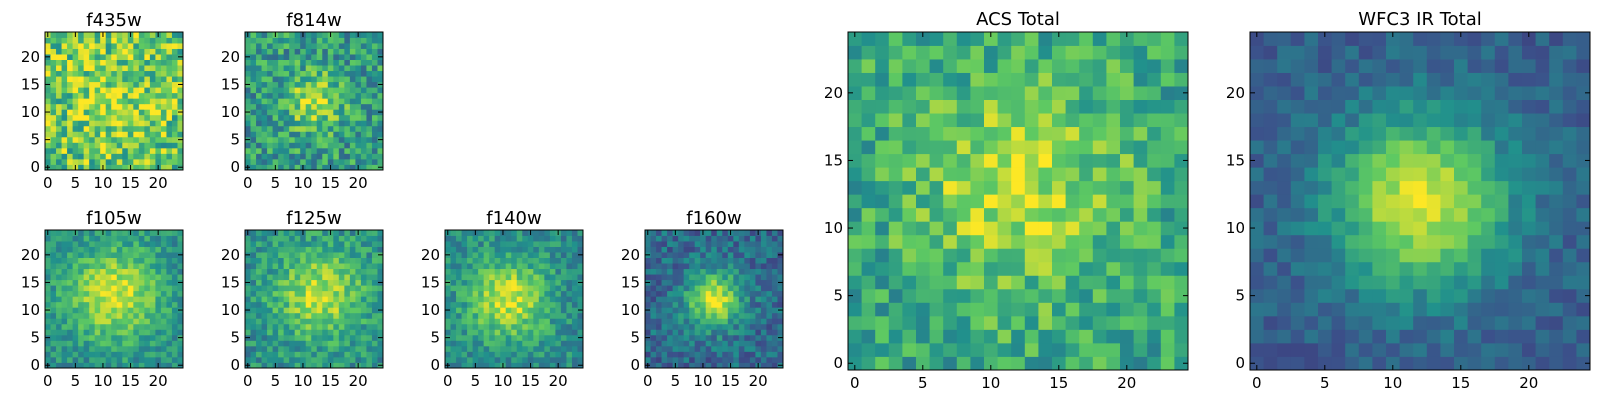 Image resolution: width=1600 pixels, height=400 pixels. I want to click on x-tick-label: 5, so click(276, 183).